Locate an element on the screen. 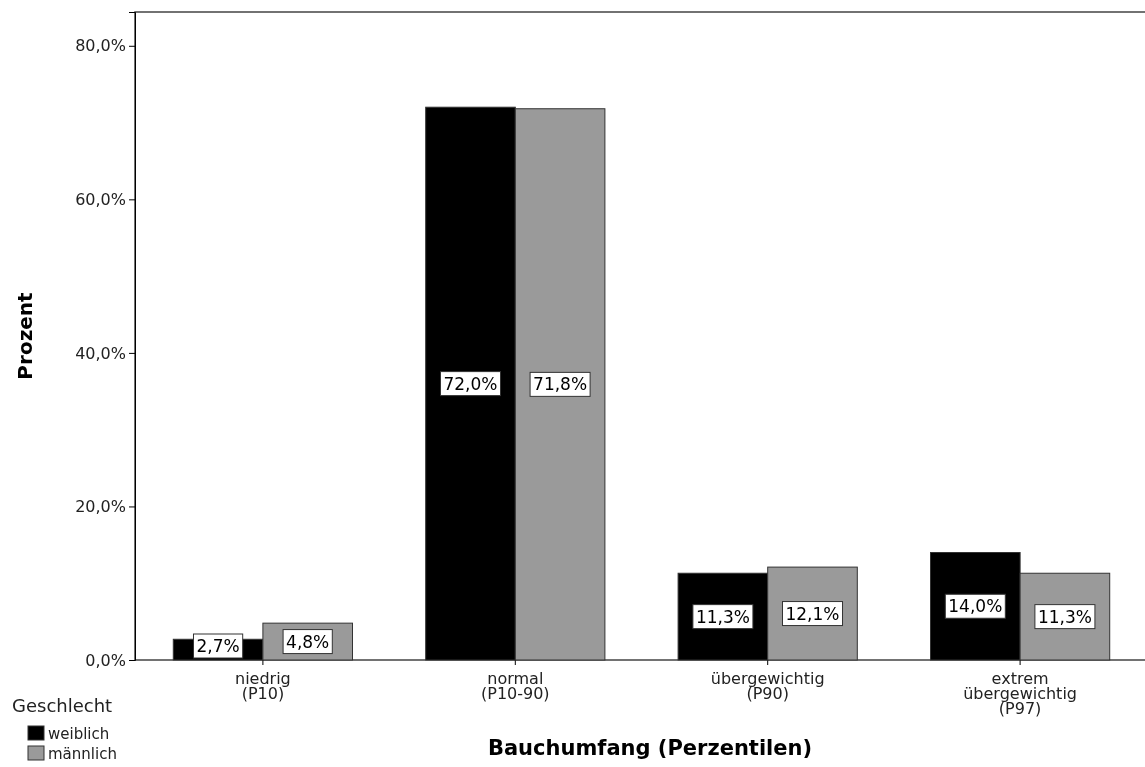  y-tick-label: 60,0% is located at coordinates (100, 199).